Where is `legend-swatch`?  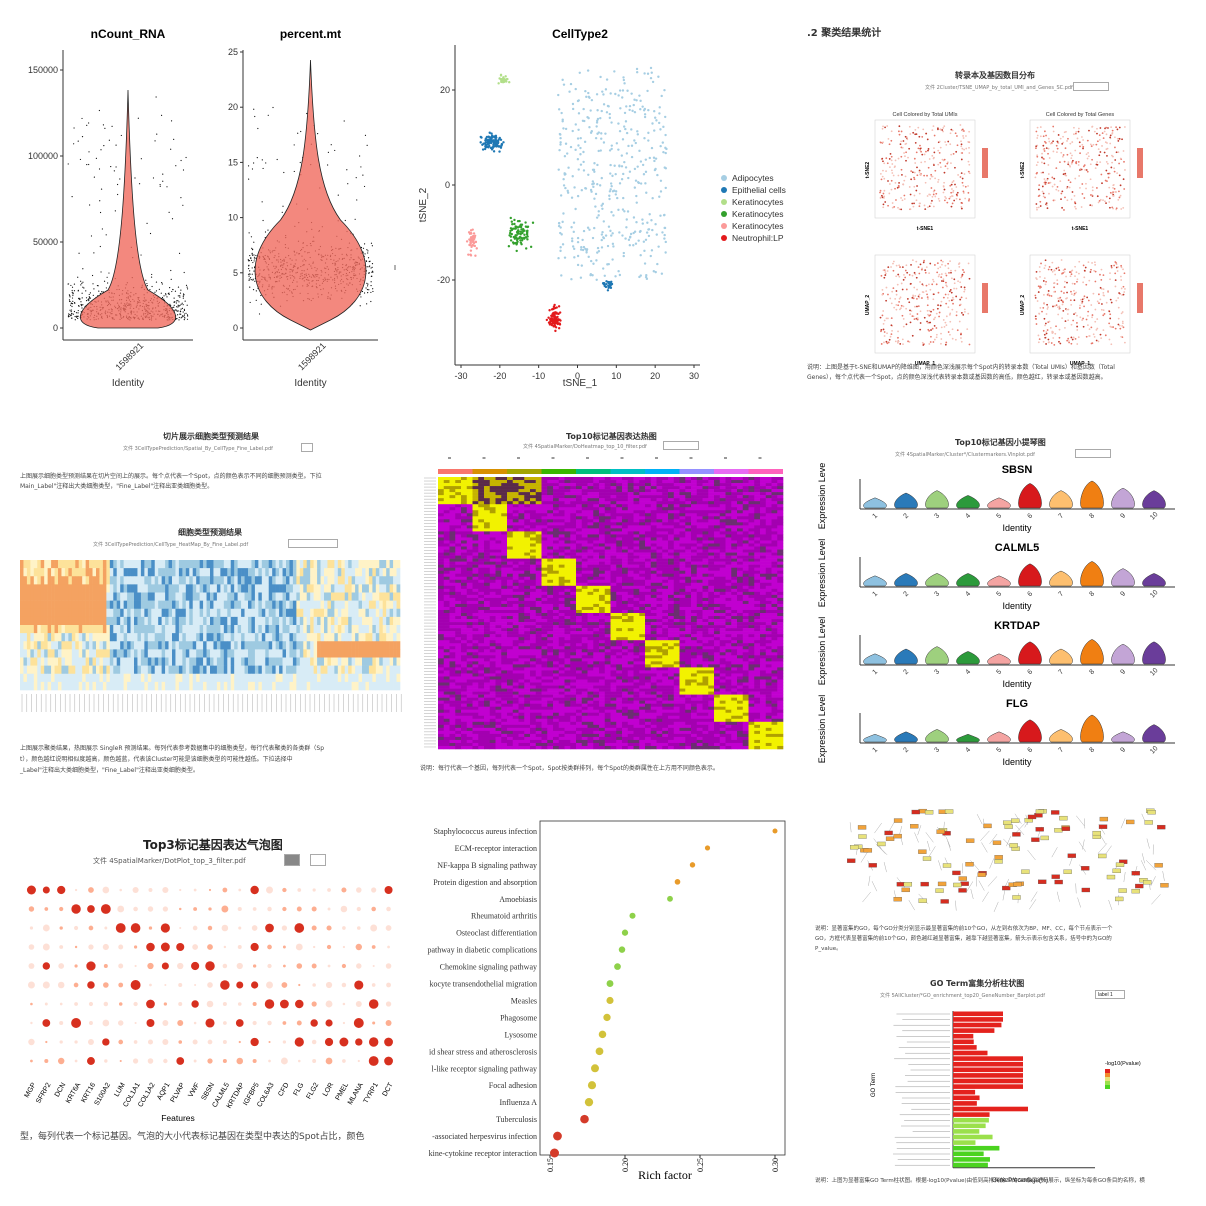
legend-swatch is located at coordinates (724, 190).